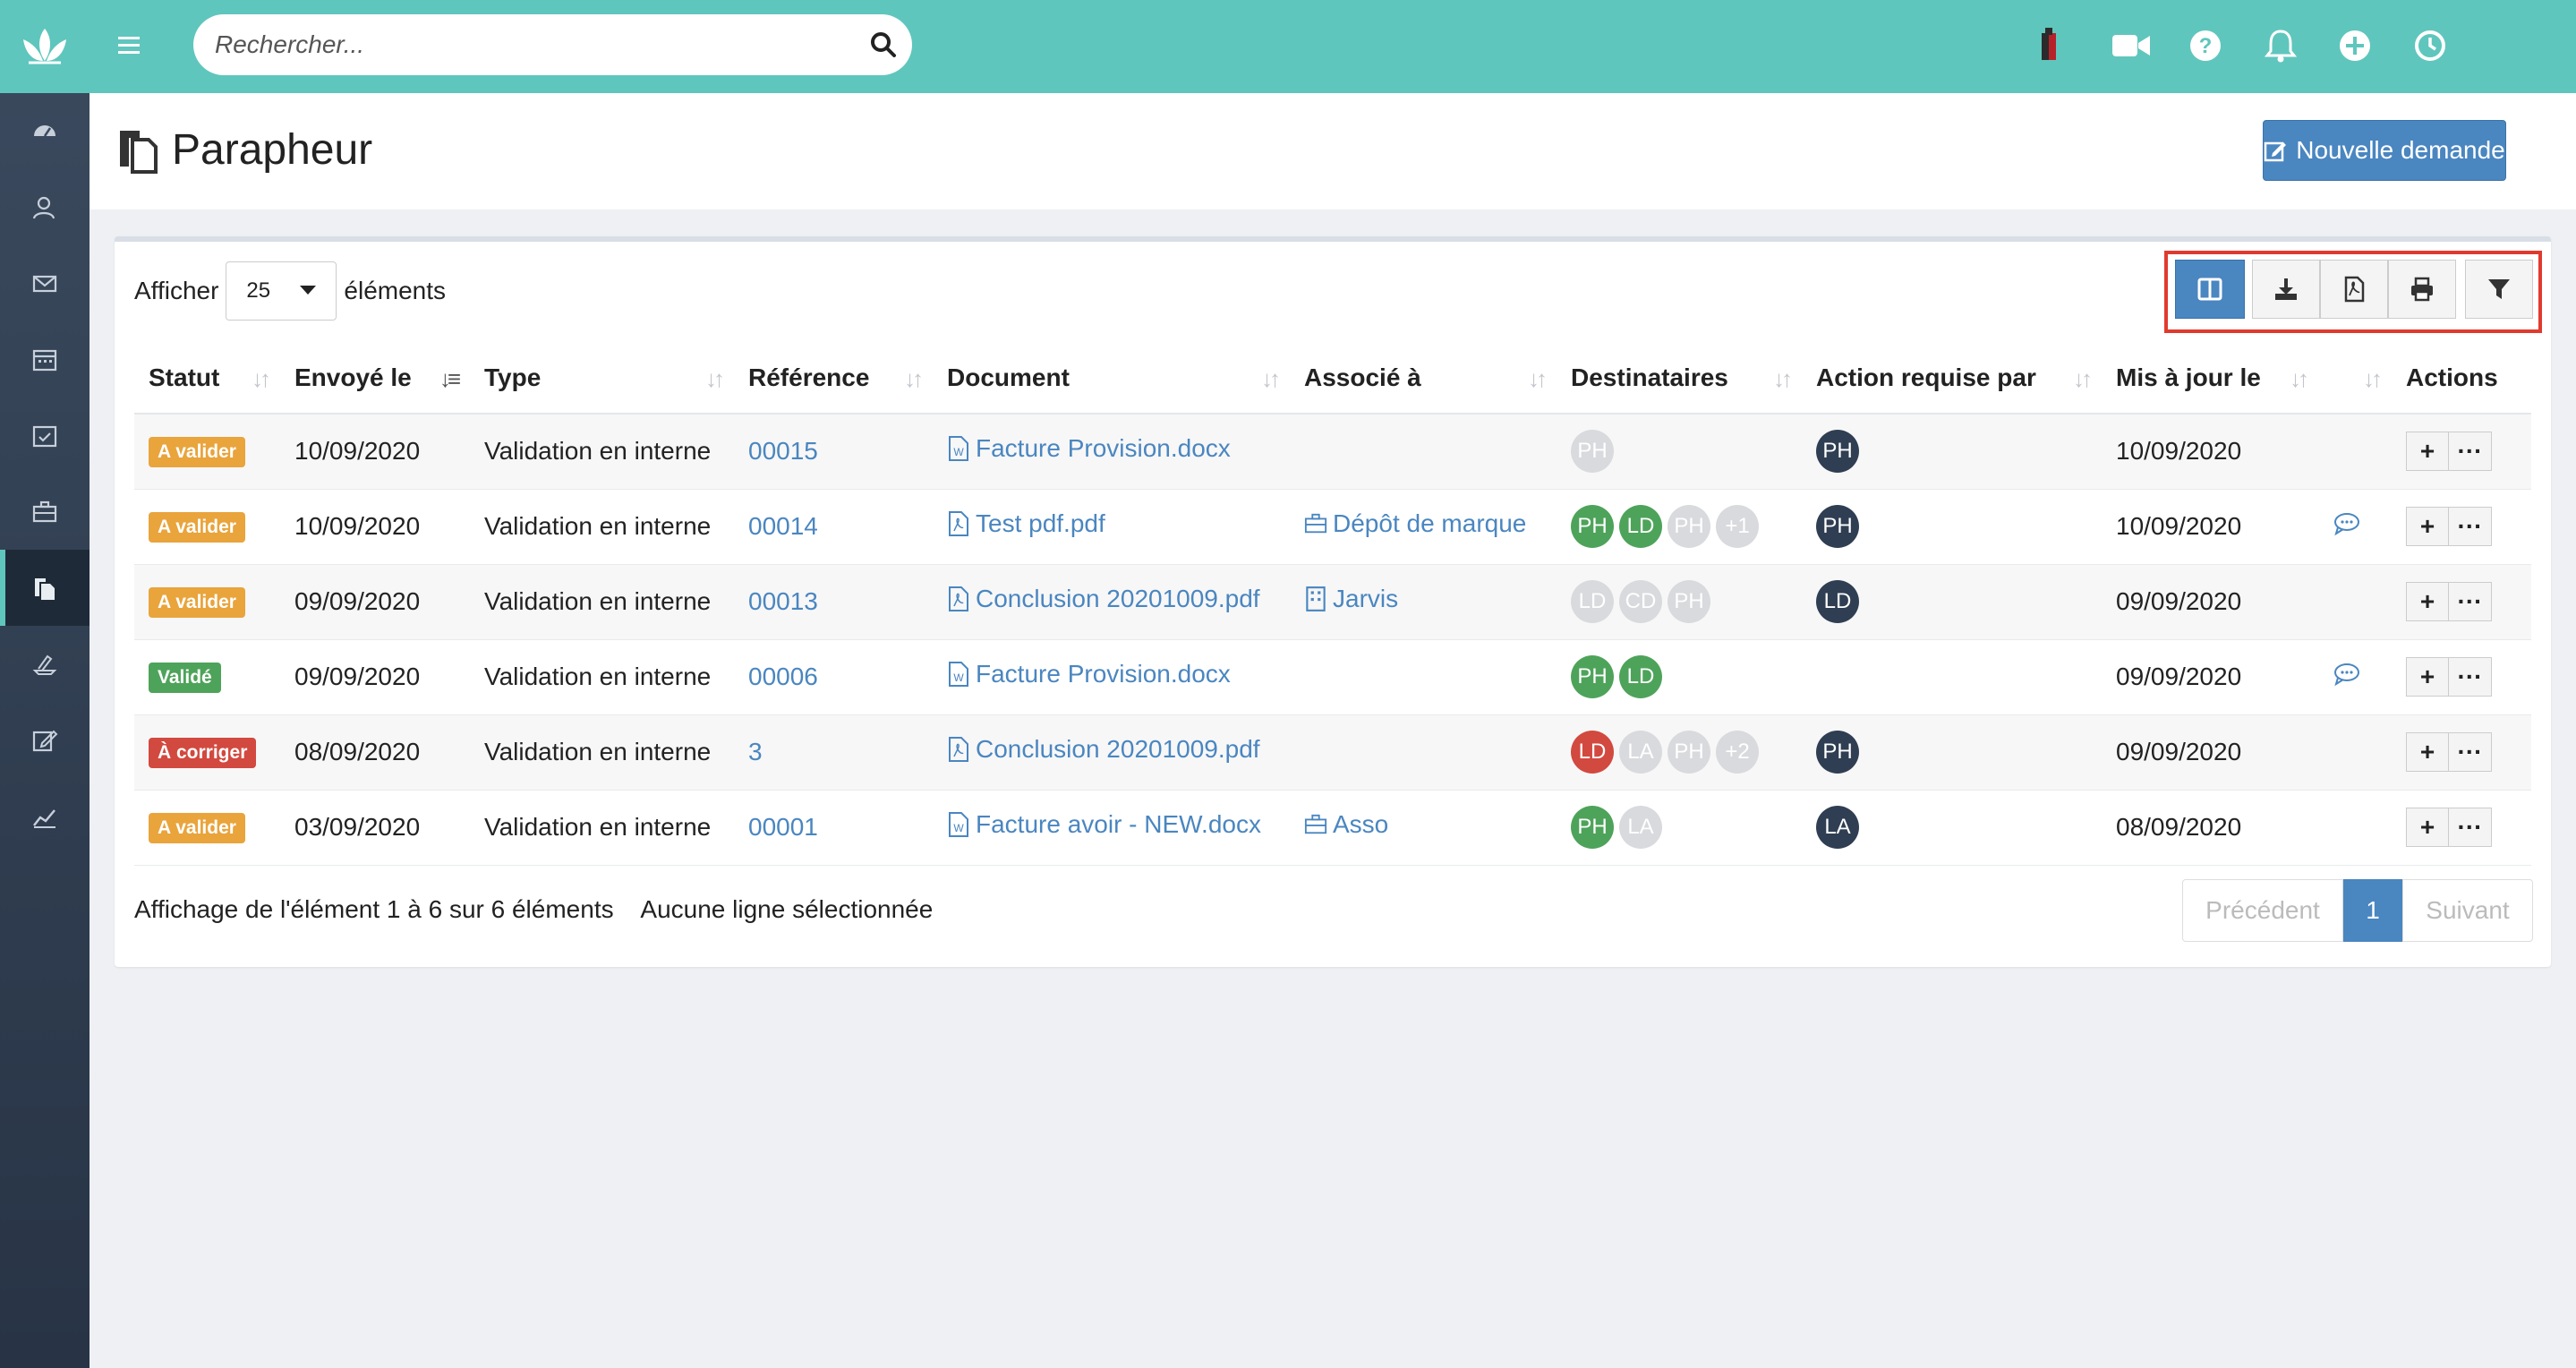 This screenshot has width=2576, height=1368. Describe the element at coordinates (1111, 378) in the screenshot. I see `col-document: Document ↓↑` at that location.